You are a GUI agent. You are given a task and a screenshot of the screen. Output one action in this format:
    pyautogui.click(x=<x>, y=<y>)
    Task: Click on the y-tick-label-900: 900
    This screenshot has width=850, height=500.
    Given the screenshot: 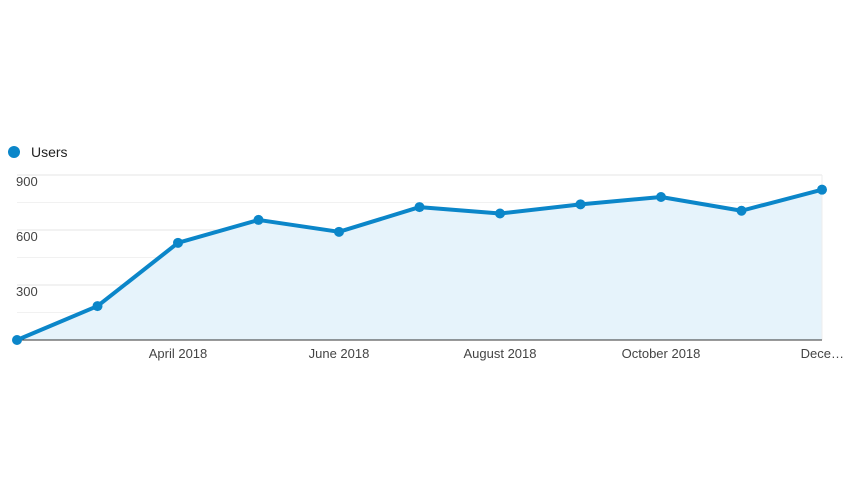 What is the action you would take?
    pyautogui.click(x=27, y=181)
    